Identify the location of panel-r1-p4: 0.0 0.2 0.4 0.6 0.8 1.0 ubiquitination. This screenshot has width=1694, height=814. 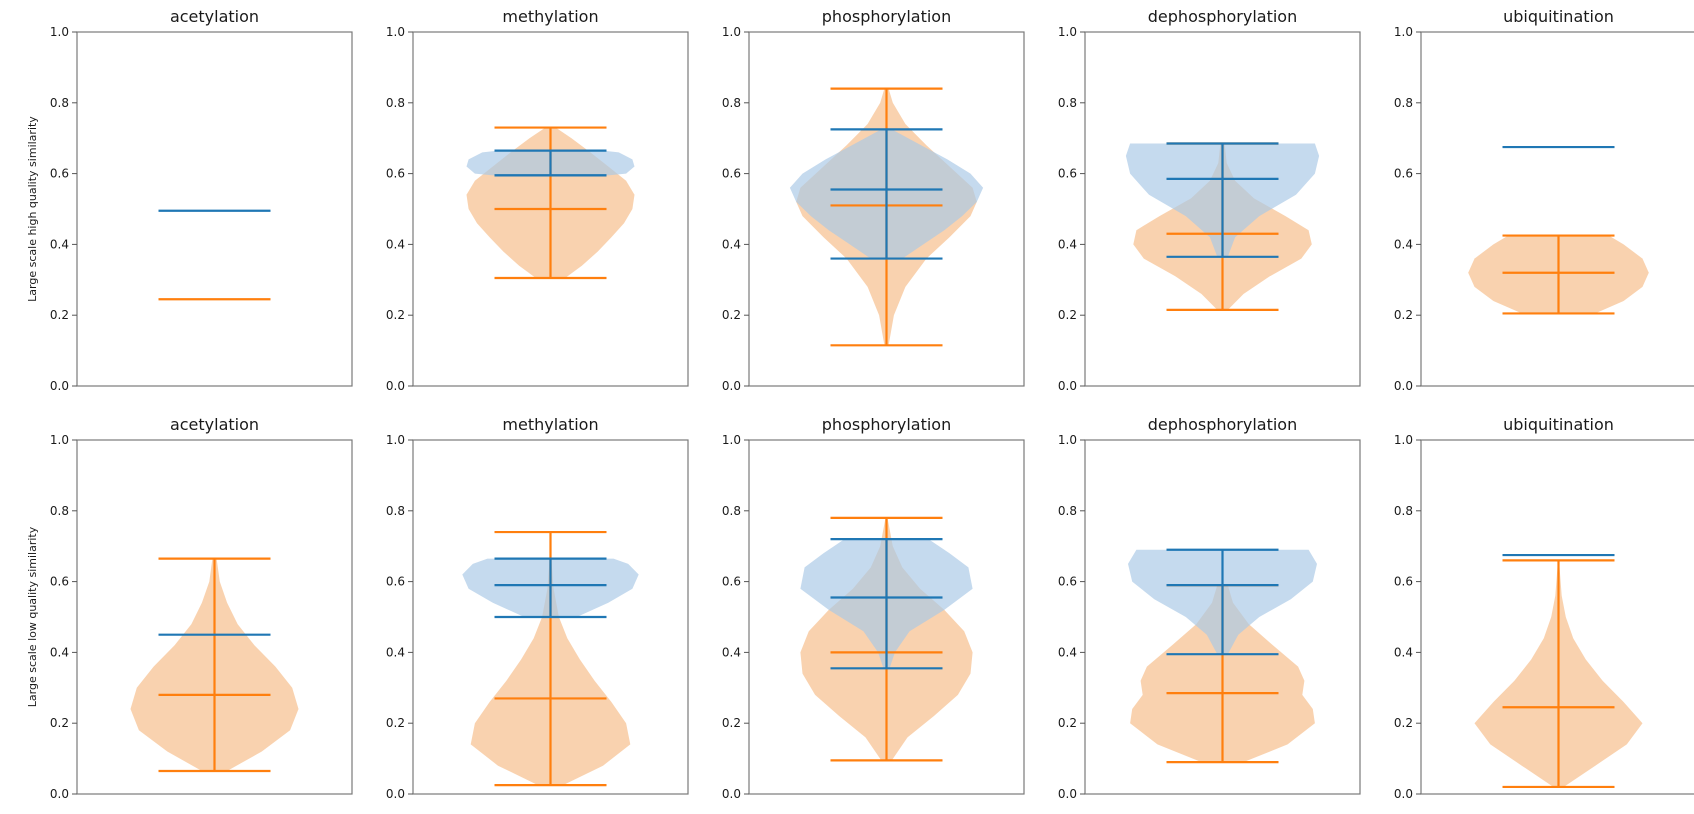
(1544, 608).